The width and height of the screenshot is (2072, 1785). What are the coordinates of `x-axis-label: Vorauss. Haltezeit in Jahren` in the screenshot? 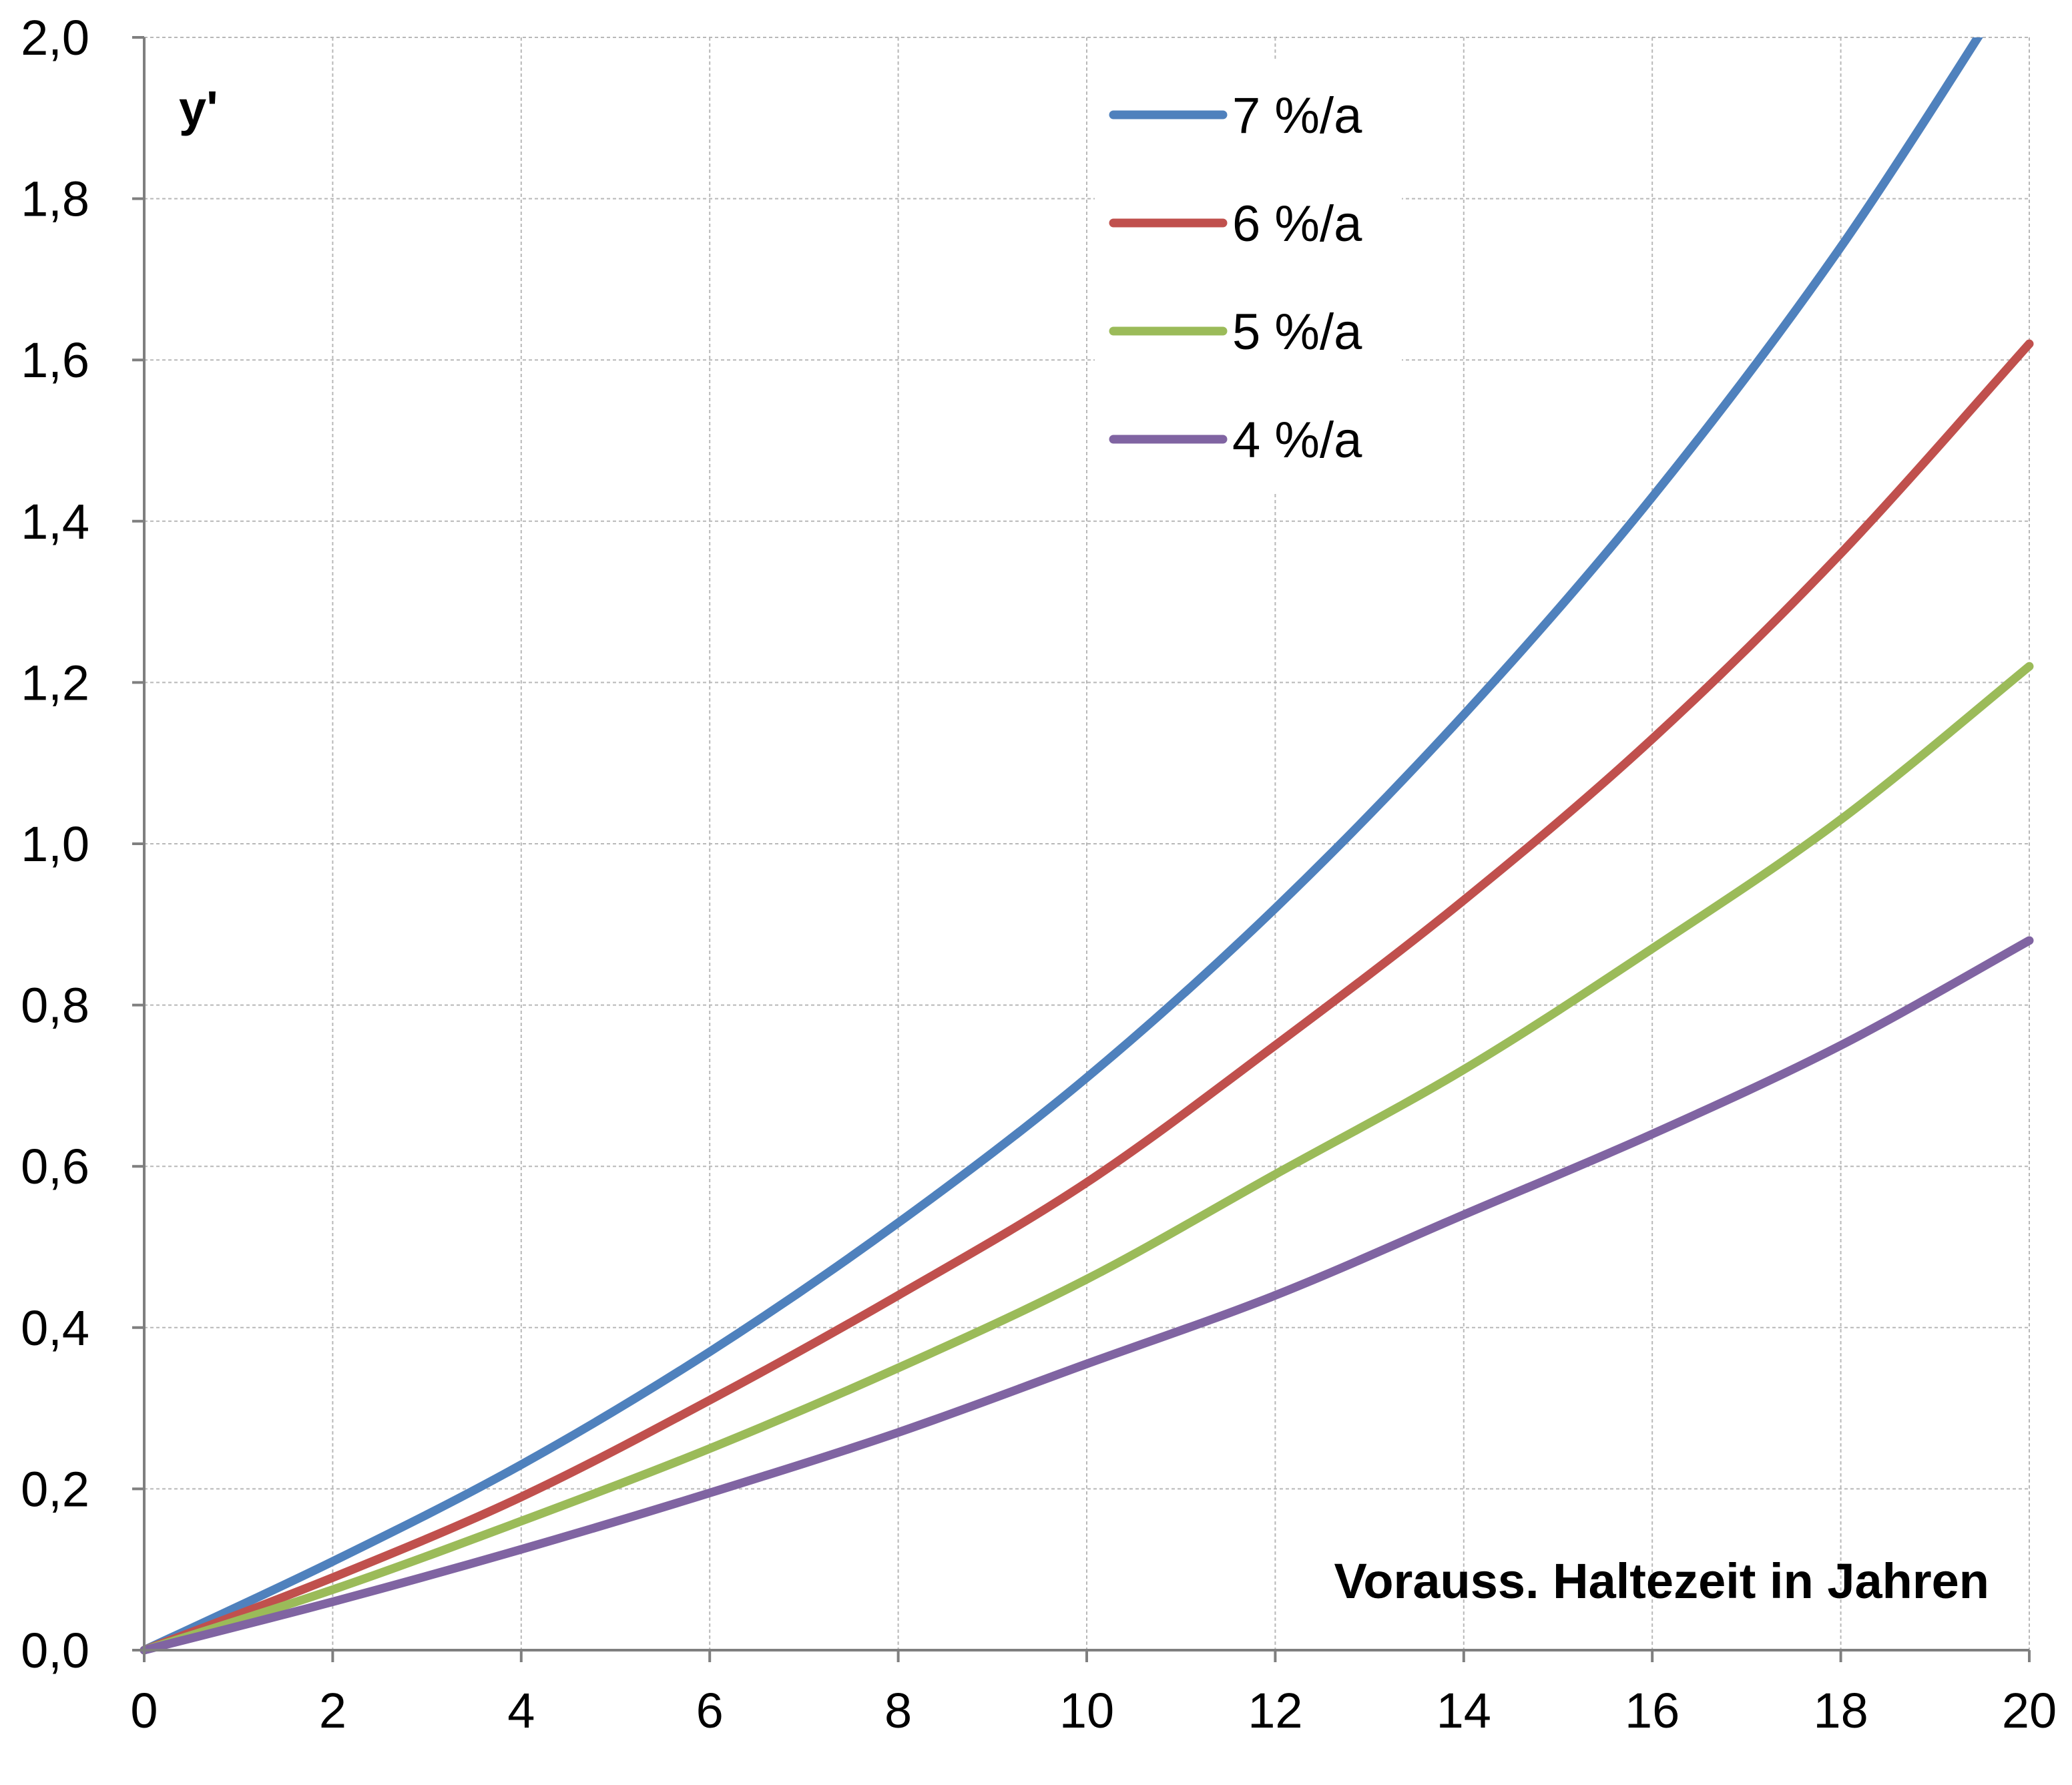 It's located at (1661, 1581).